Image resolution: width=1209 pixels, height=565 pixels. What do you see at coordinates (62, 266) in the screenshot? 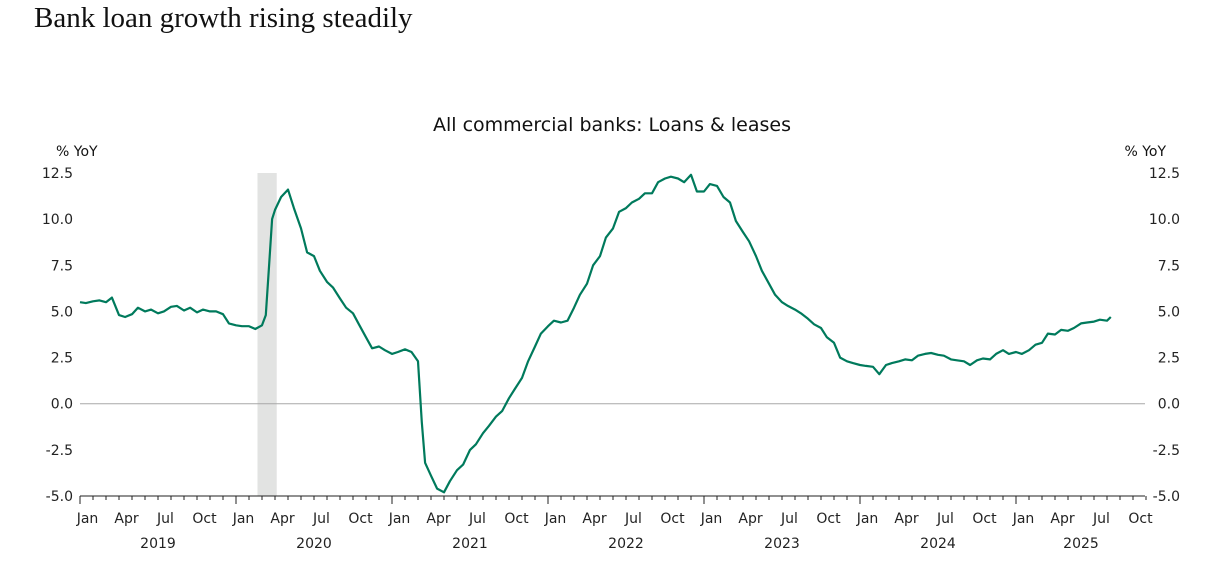
I see `y-tick-label-left: 7.5` at bounding box center [62, 266].